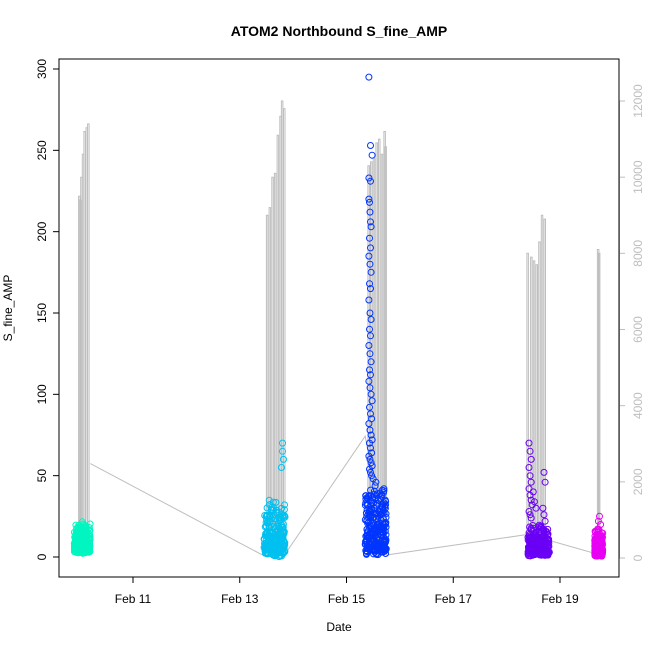 The height and width of the screenshot is (650, 650). I want to click on y-tick-label: 300, so click(42, 69).